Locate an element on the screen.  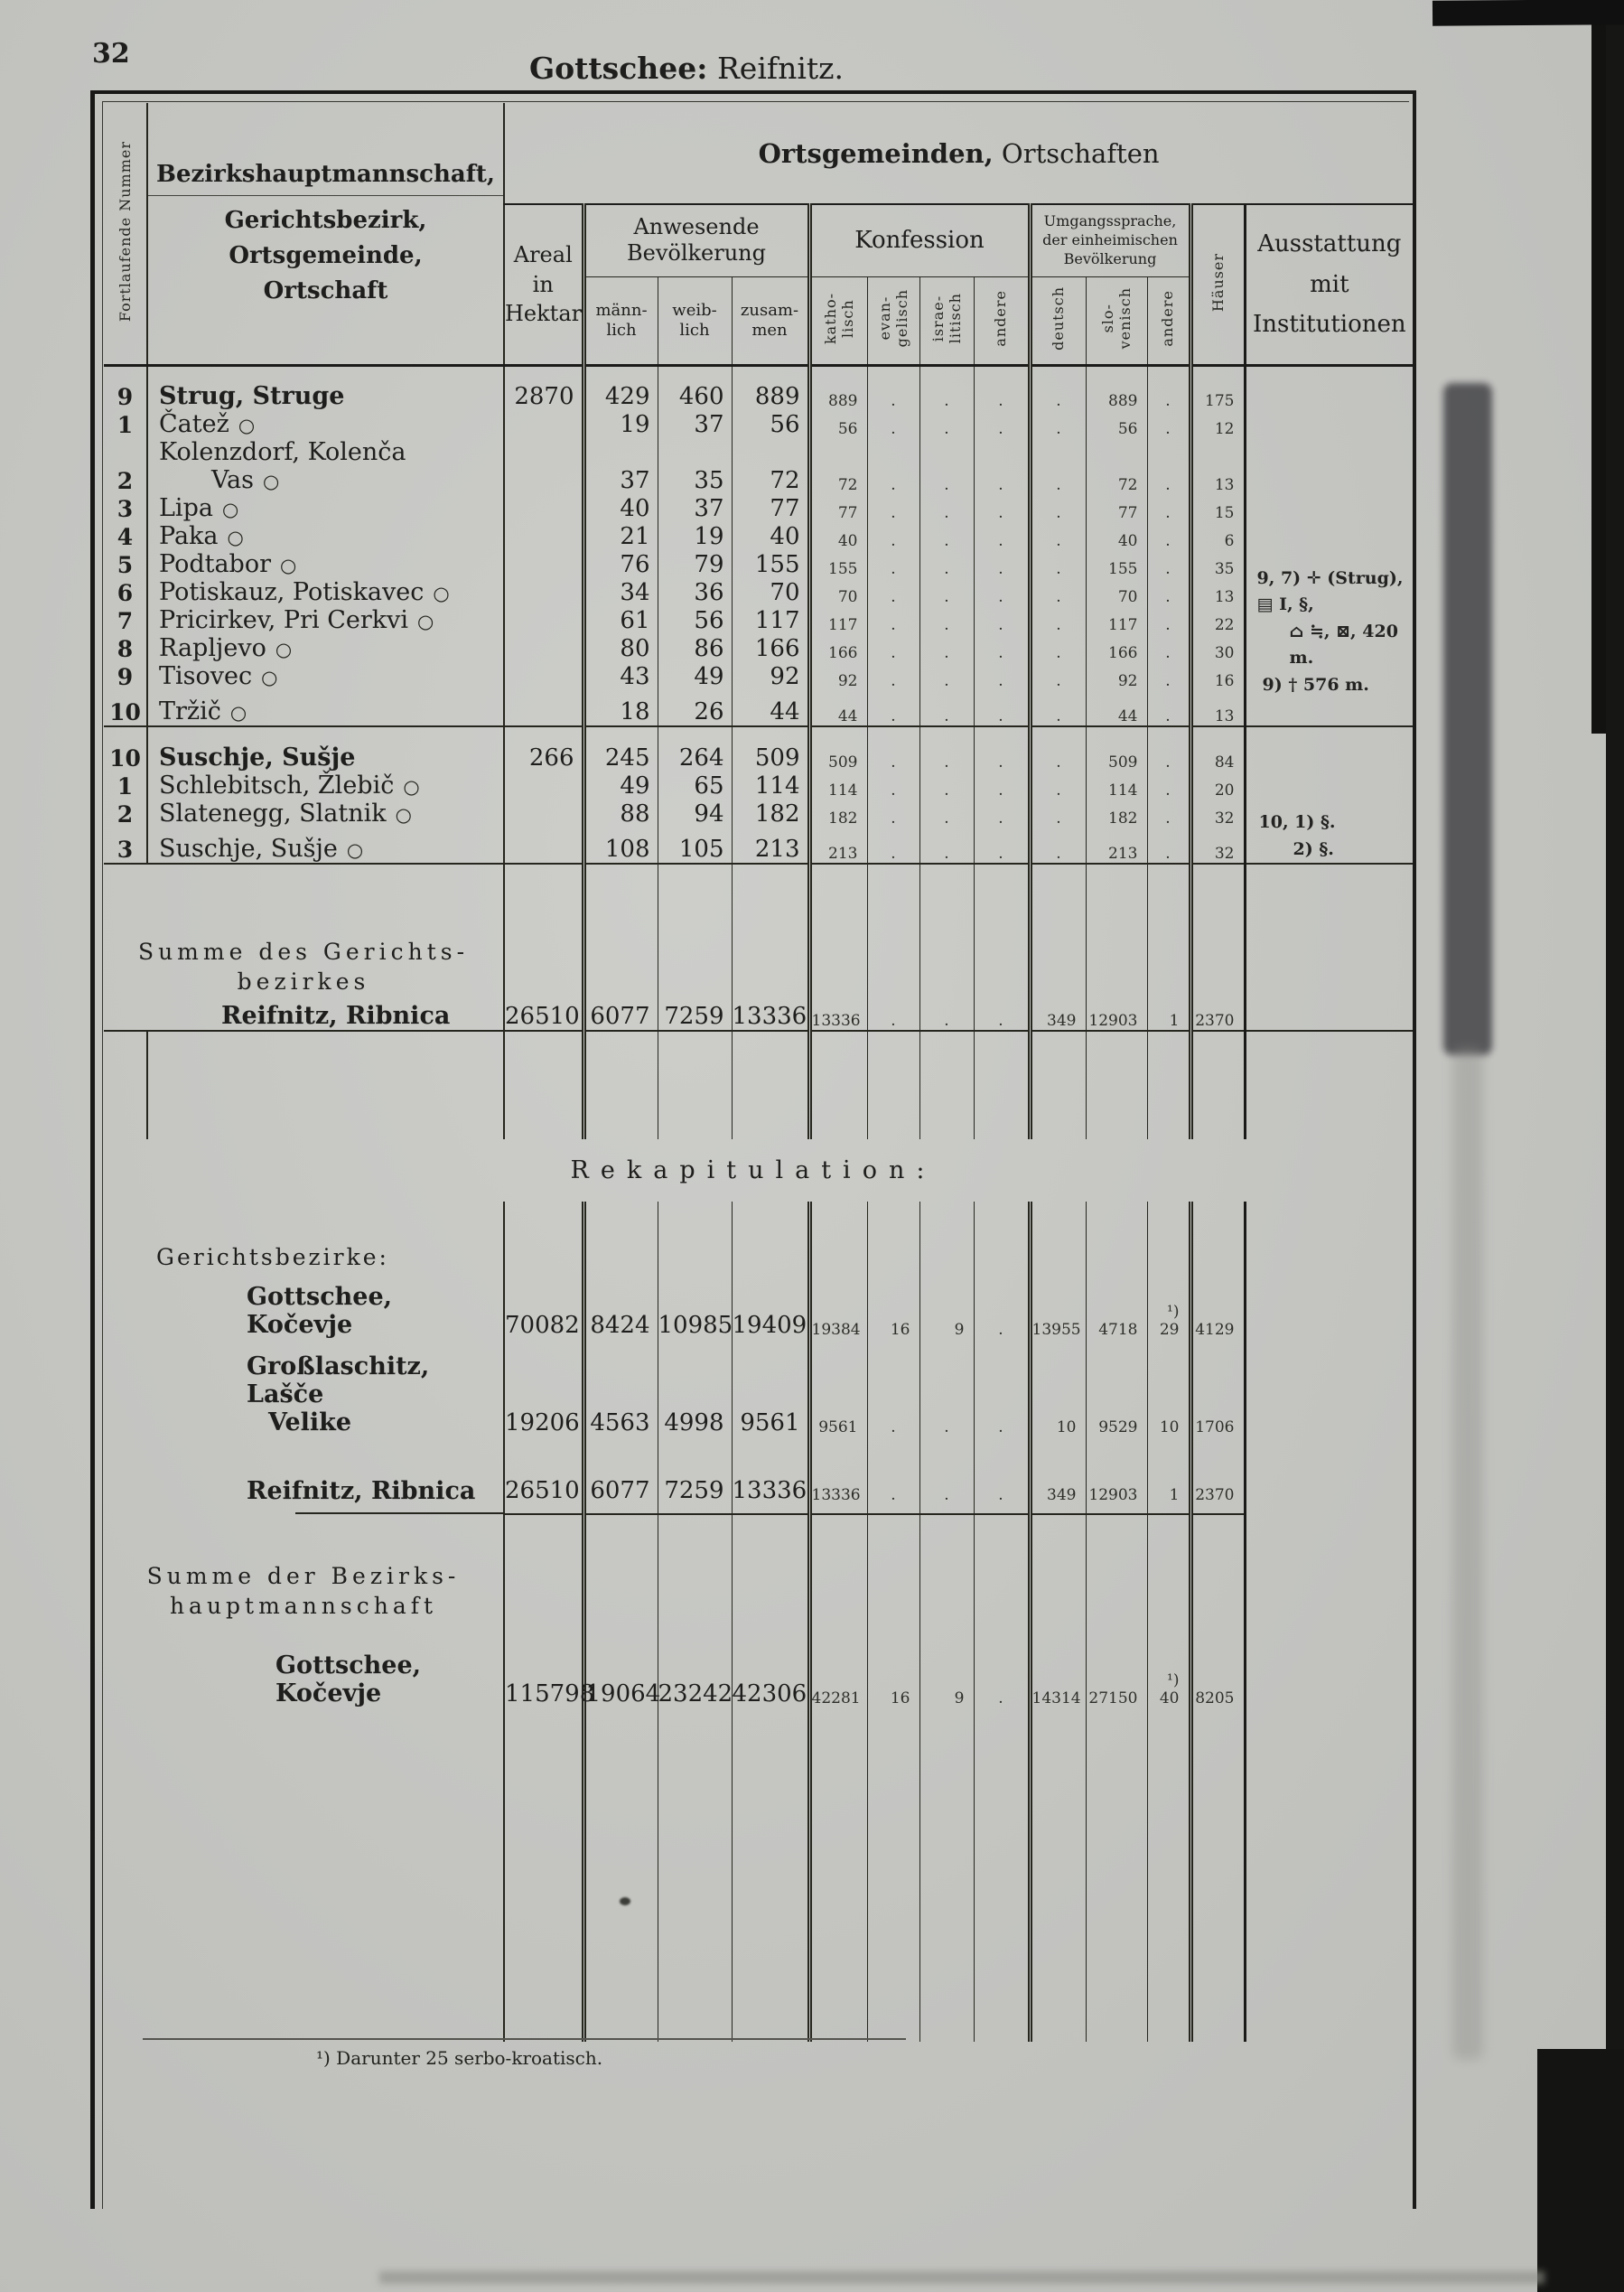
column-header-institutions: Ausstattung mit Institutionen is located at coordinates (1328, 284).